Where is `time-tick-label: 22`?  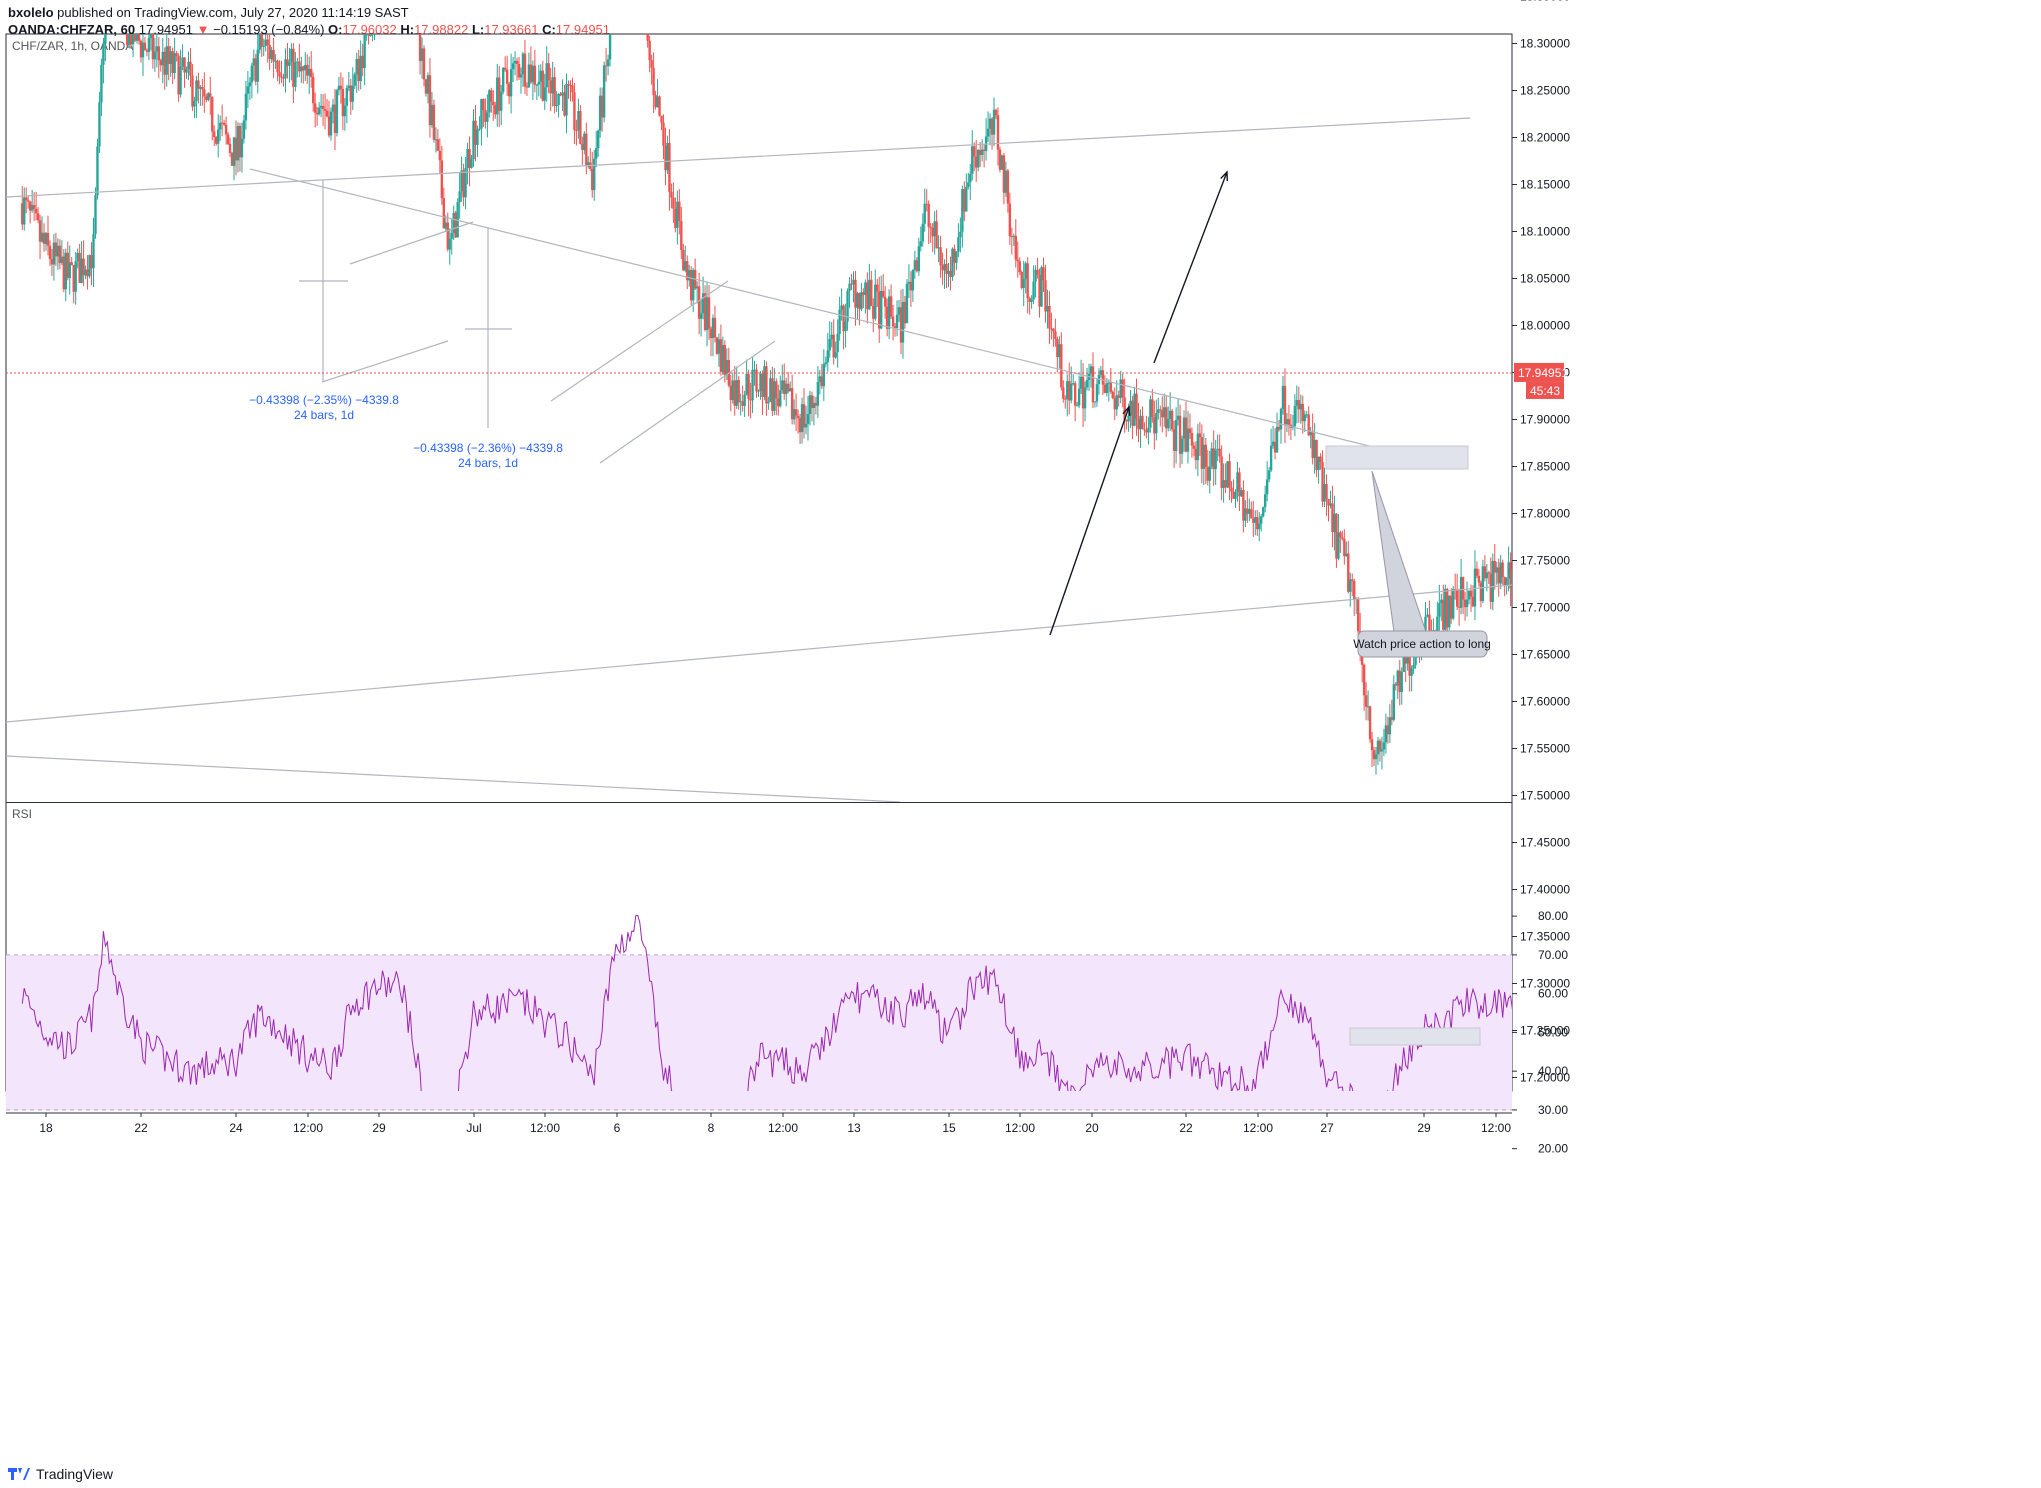
time-tick-label: 22 is located at coordinates (1186, 1128).